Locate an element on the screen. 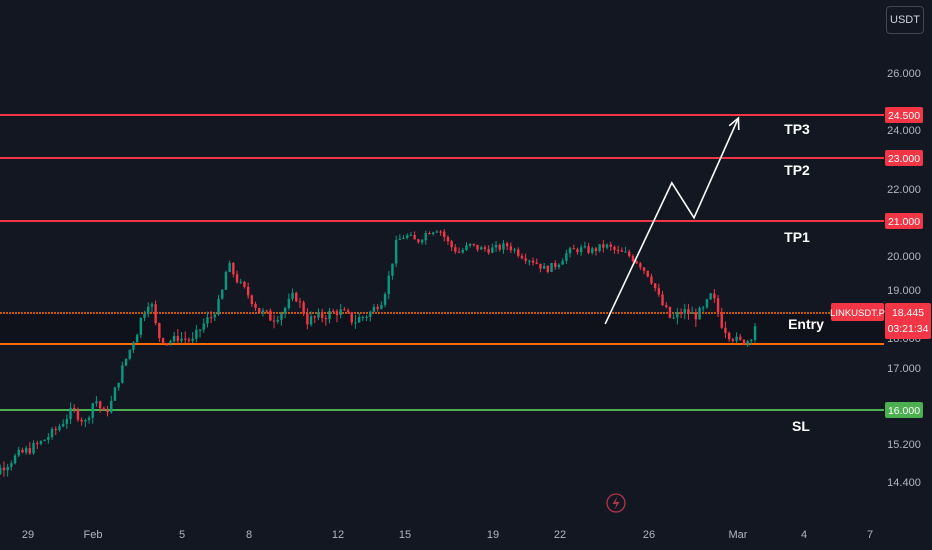 This screenshot has width=932, height=550. price-tick-label: 20.000 is located at coordinates (904, 257).